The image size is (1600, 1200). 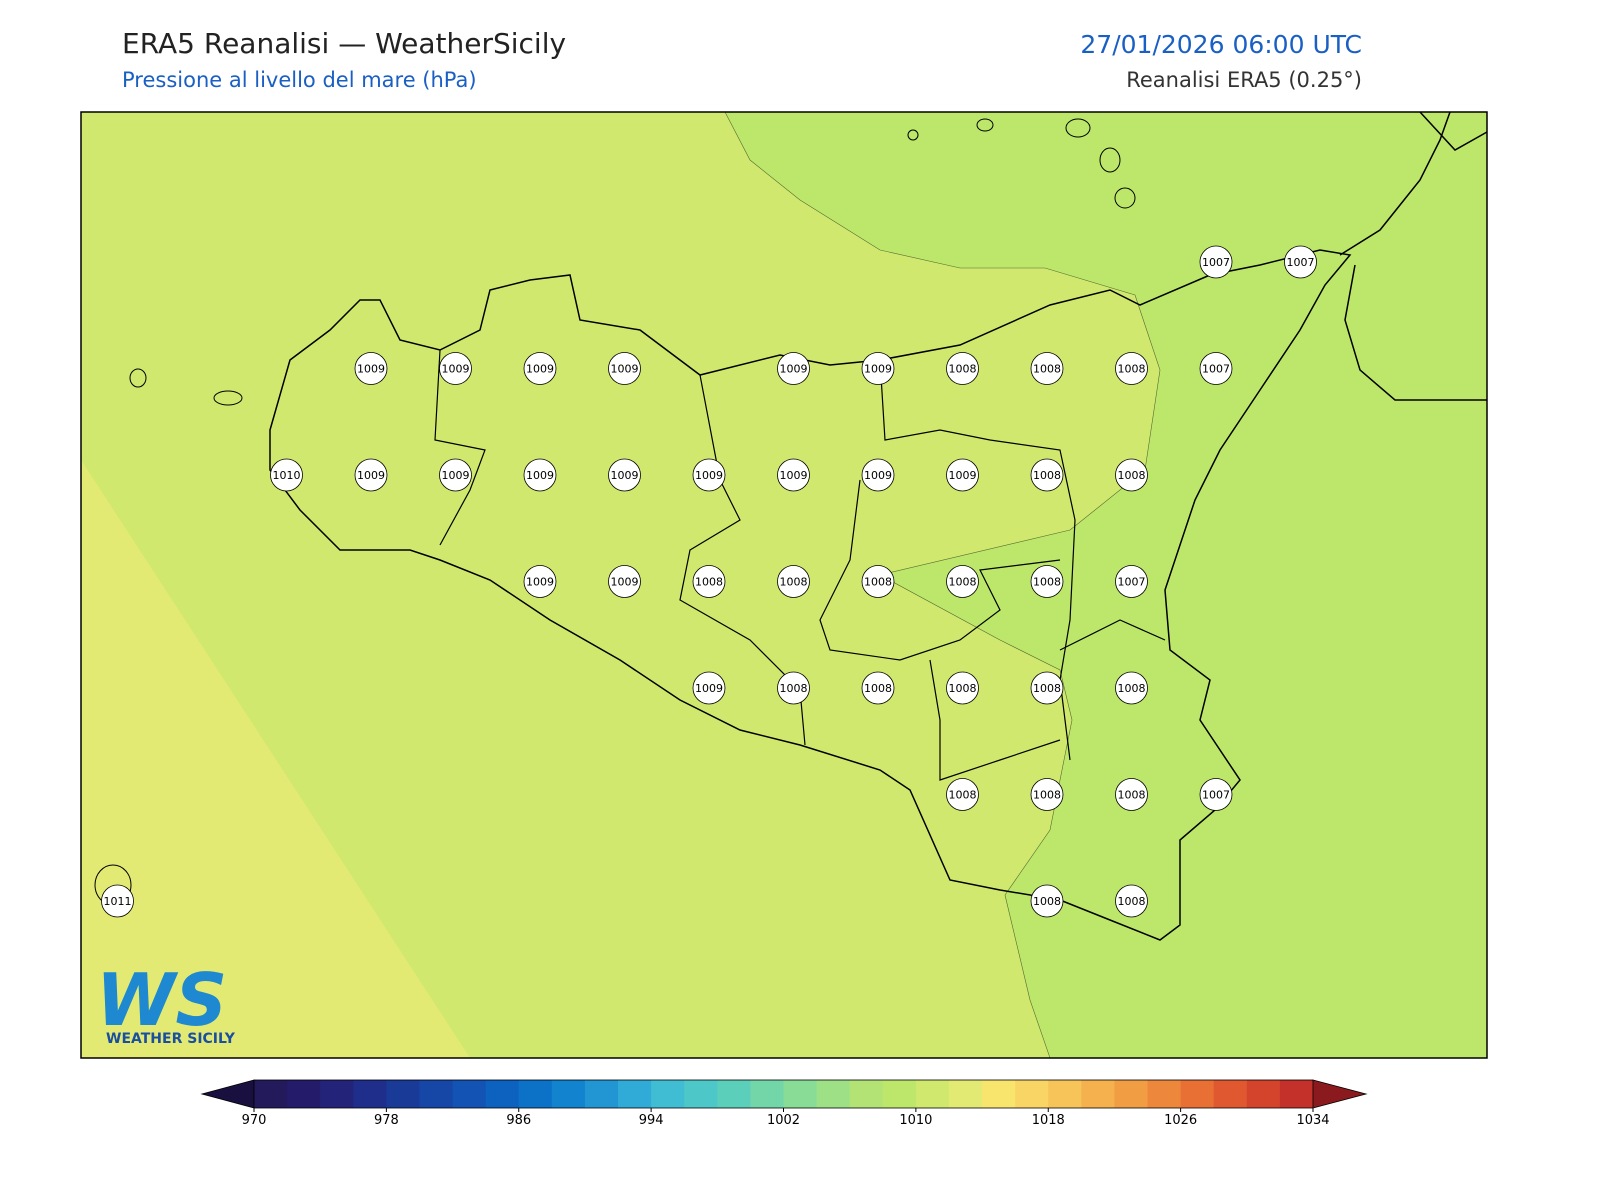 What do you see at coordinates (1415, 332) in the screenshot?
I see `calabria-coast` at bounding box center [1415, 332].